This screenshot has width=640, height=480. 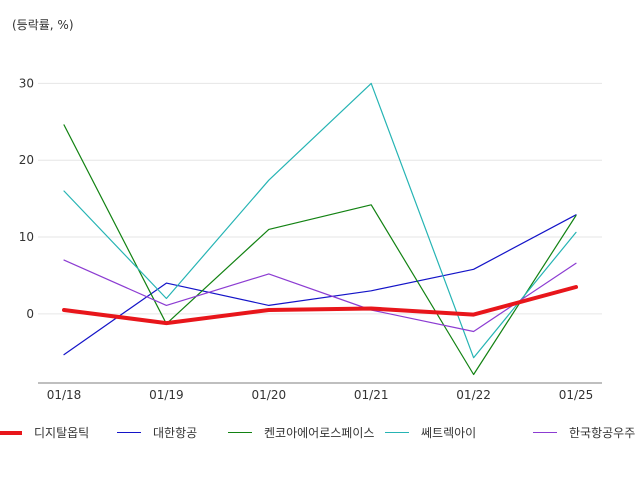 I want to click on x-tick-label: 01/18, so click(x=64, y=395).